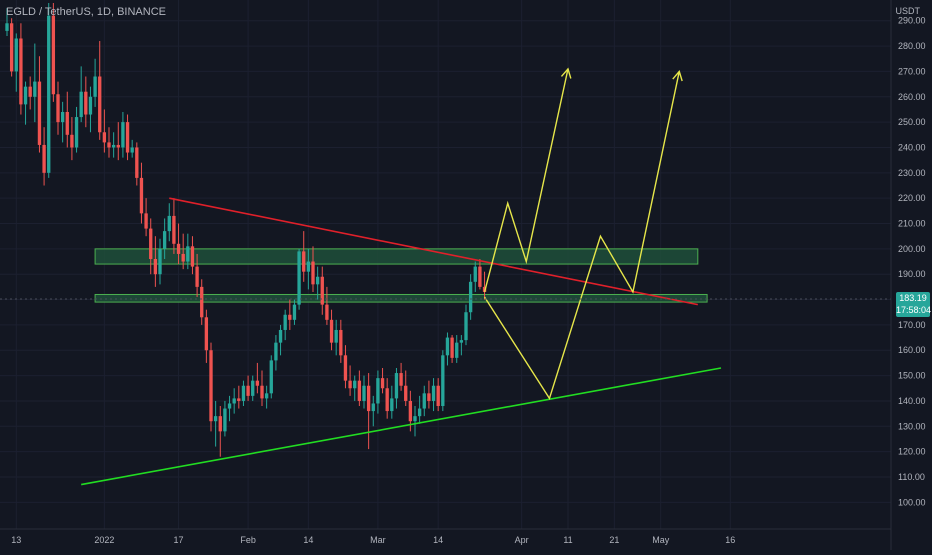 This screenshot has height=555, width=932. I want to click on price-tick-label: 240.00, so click(912, 147).